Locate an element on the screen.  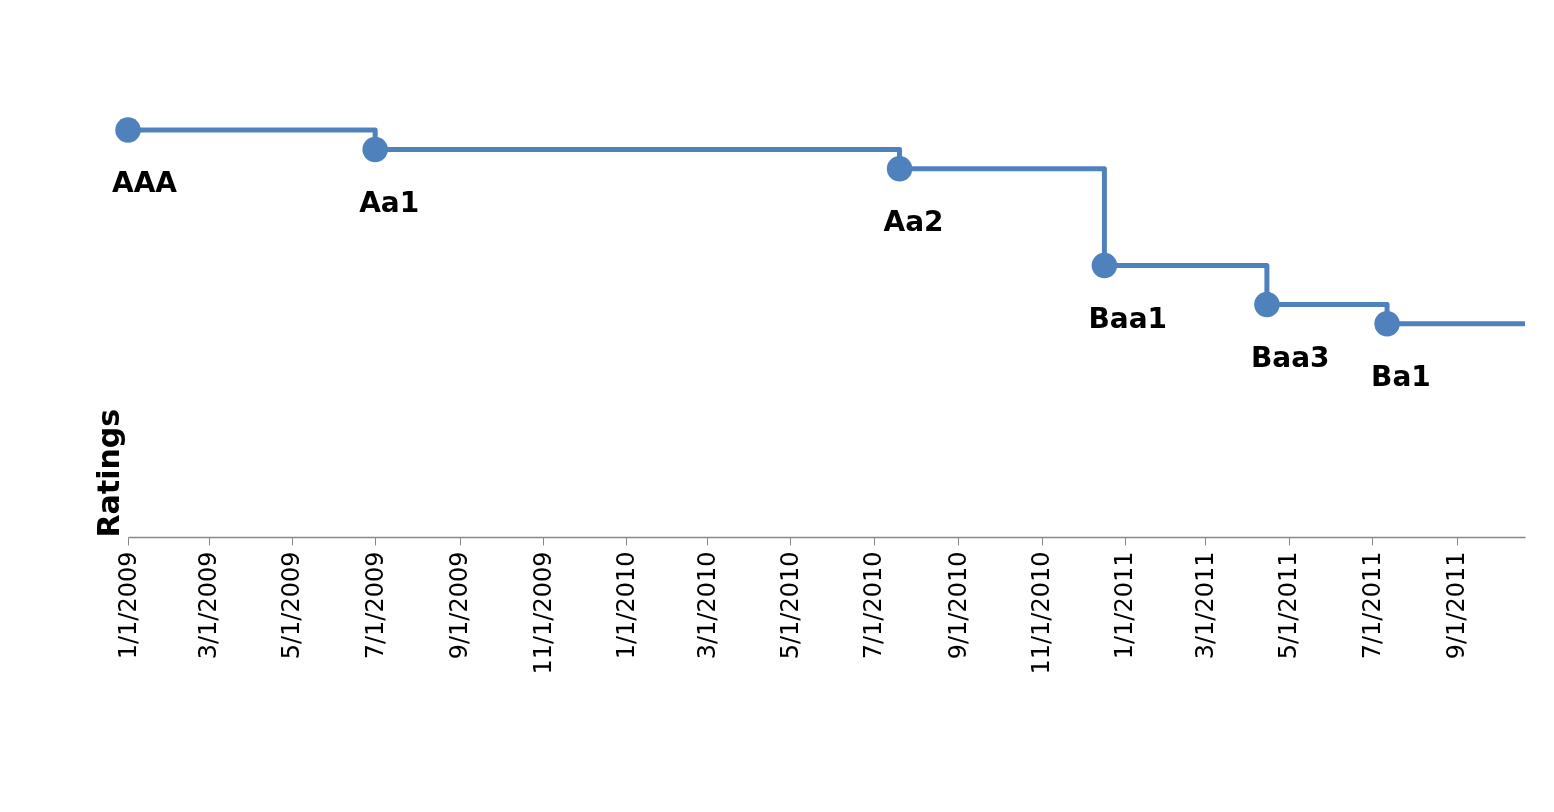
x-tick-label: 11/1/2009 is located at coordinates (542, 613).